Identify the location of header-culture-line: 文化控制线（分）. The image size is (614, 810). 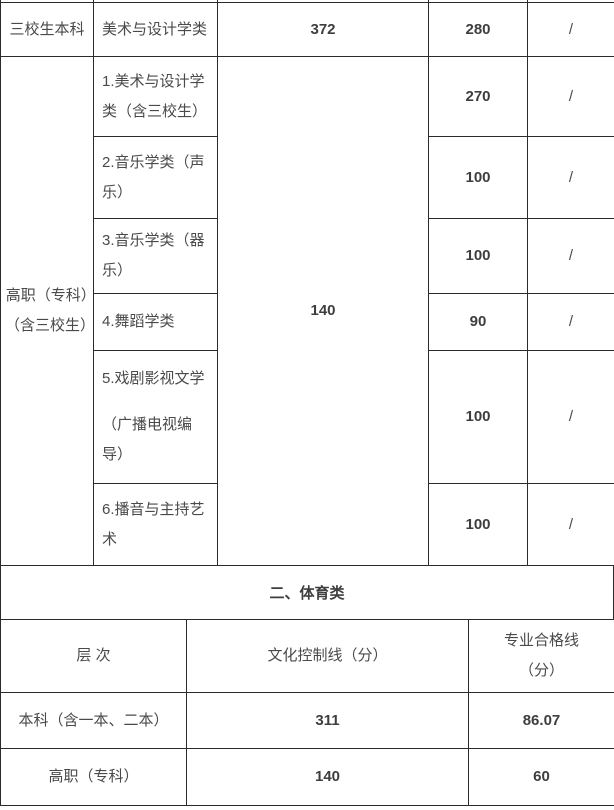
(327, 656).